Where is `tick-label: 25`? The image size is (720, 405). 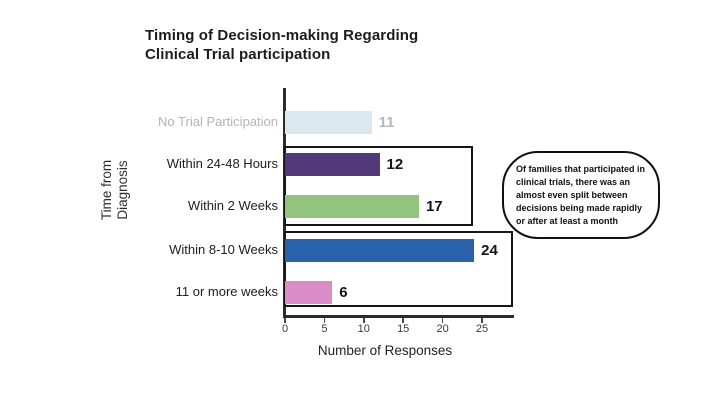 tick-label: 25 is located at coordinates (482, 329).